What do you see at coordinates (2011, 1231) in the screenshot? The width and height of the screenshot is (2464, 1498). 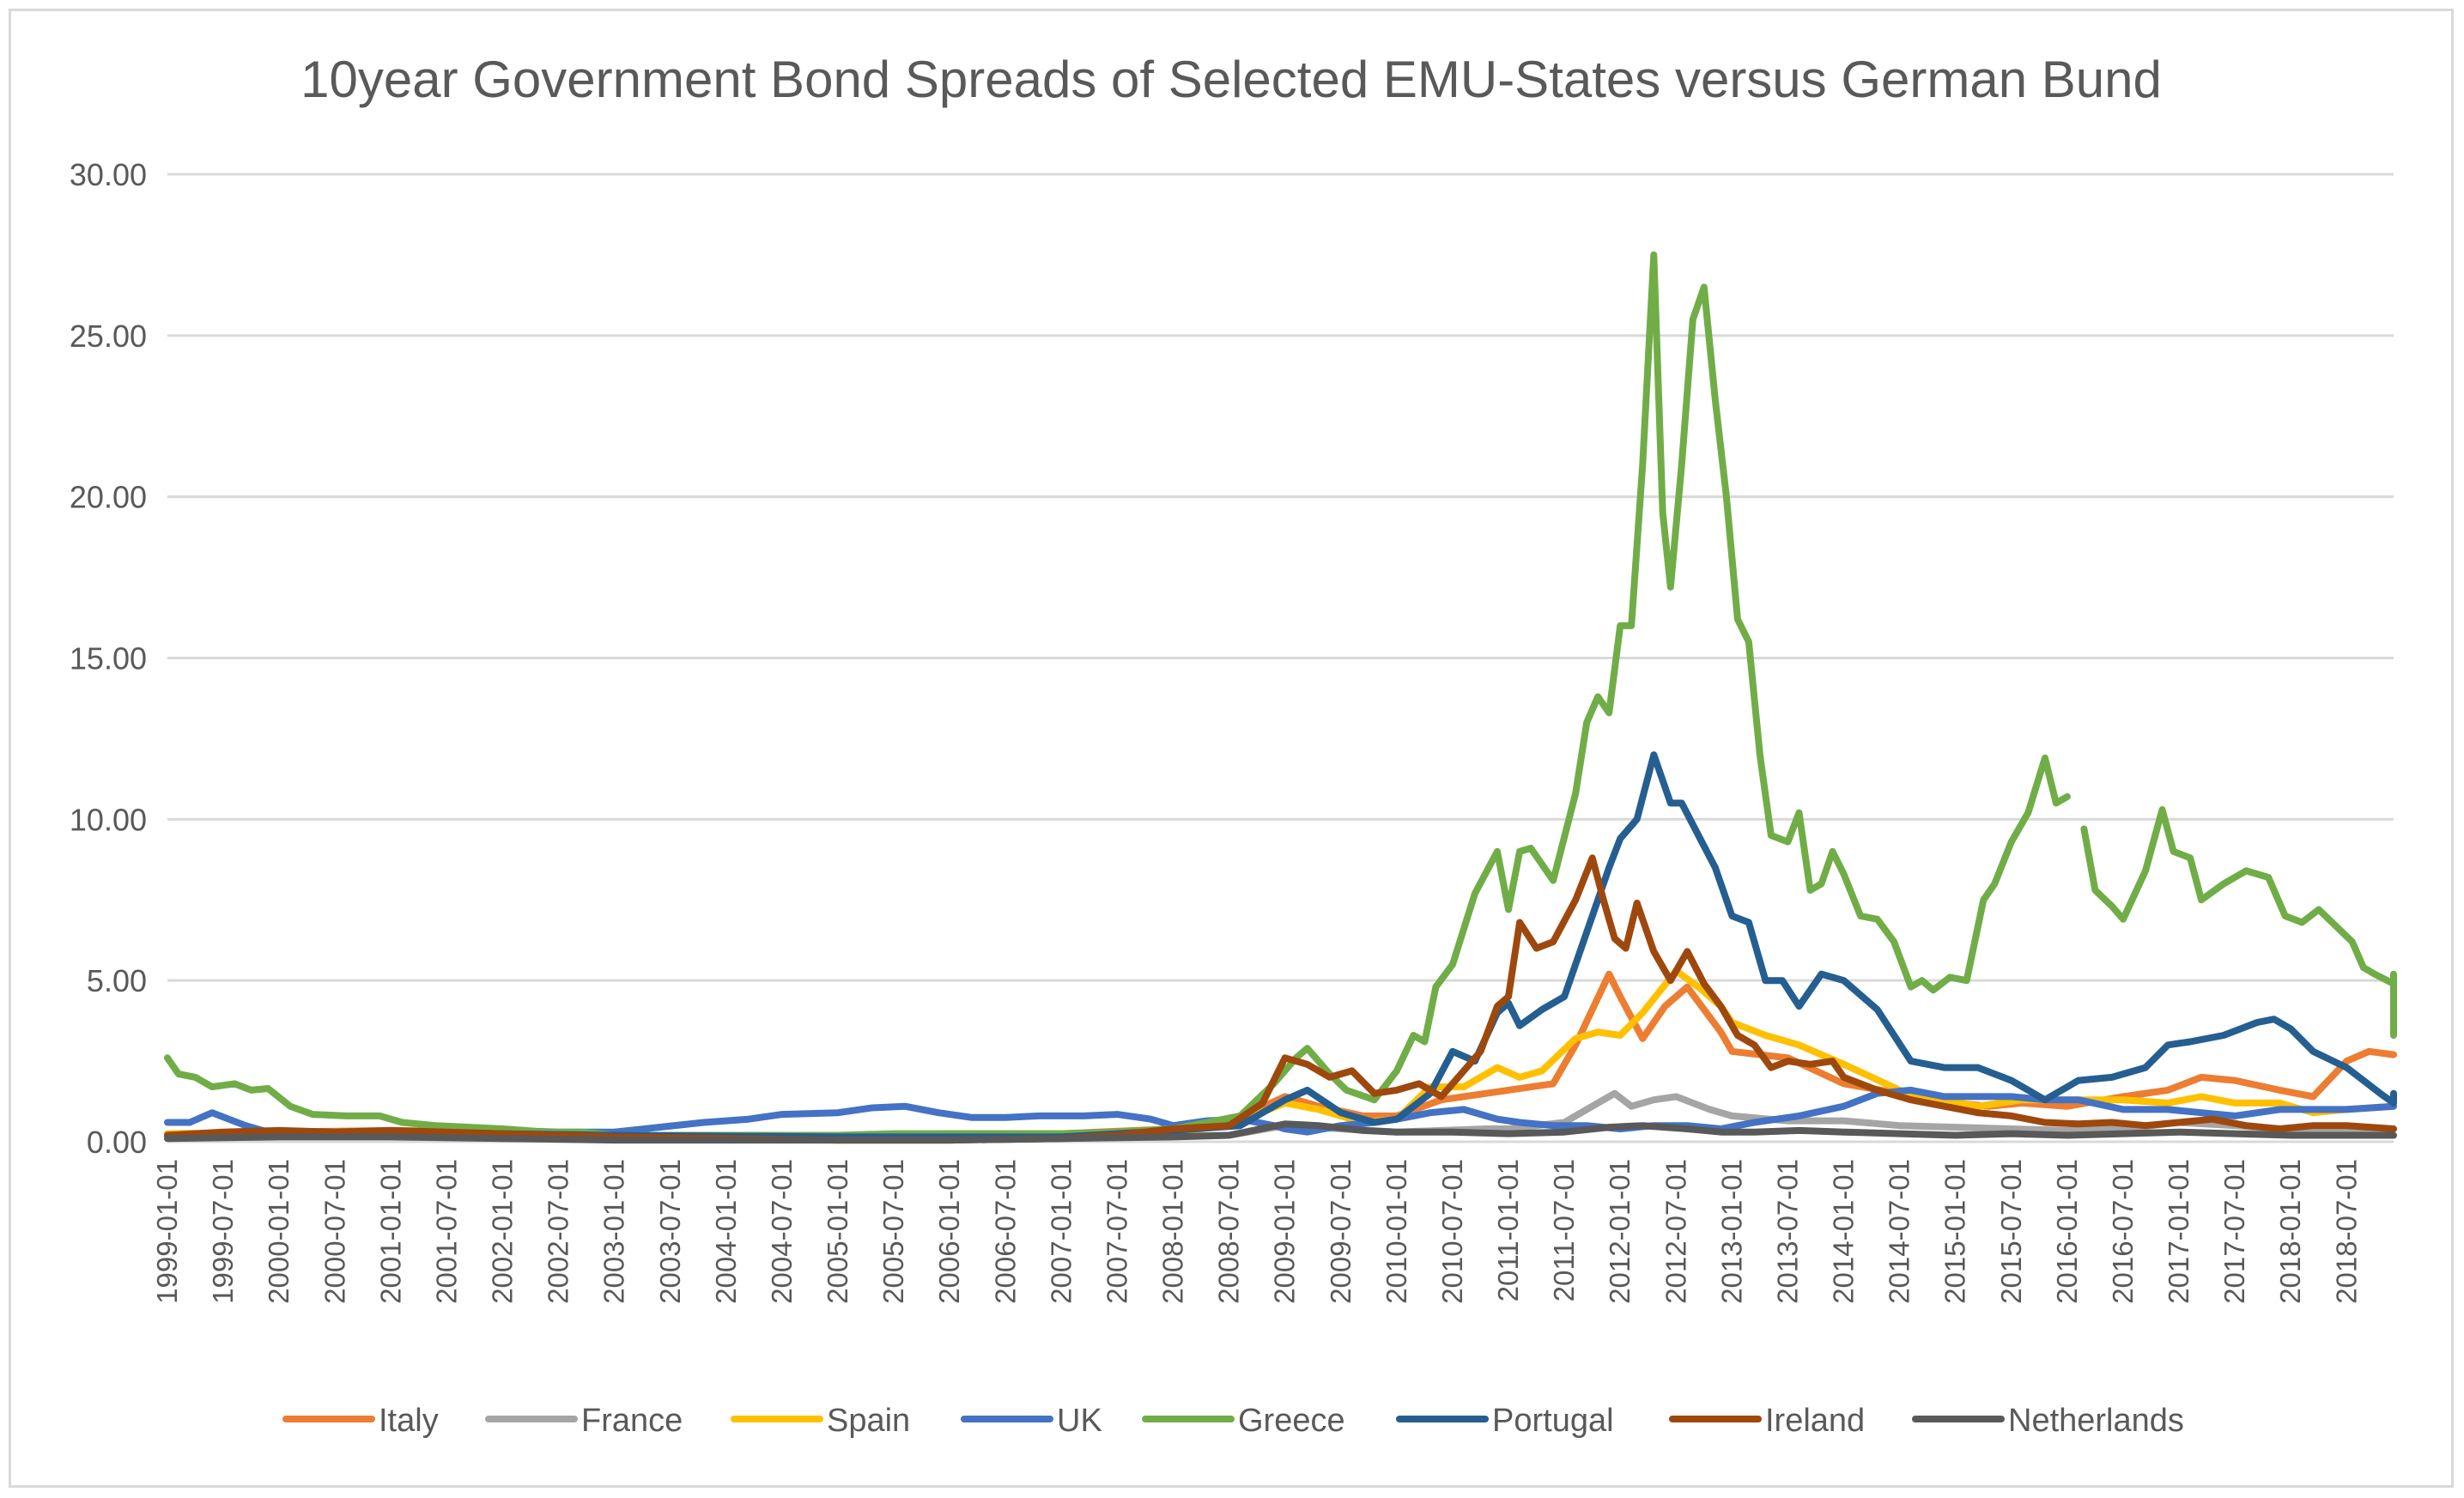 I see `x-tick-label: 2015-07-01` at bounding box center [2011, 1231].